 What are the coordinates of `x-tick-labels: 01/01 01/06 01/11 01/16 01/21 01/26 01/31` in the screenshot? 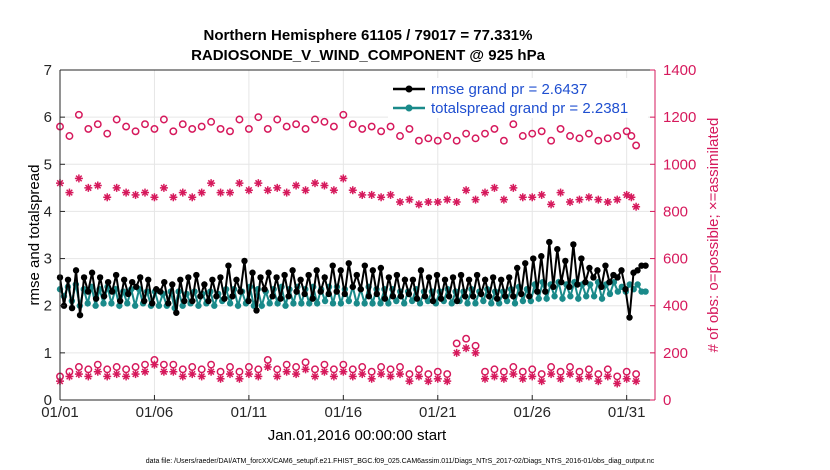 It's located at (343, 408).